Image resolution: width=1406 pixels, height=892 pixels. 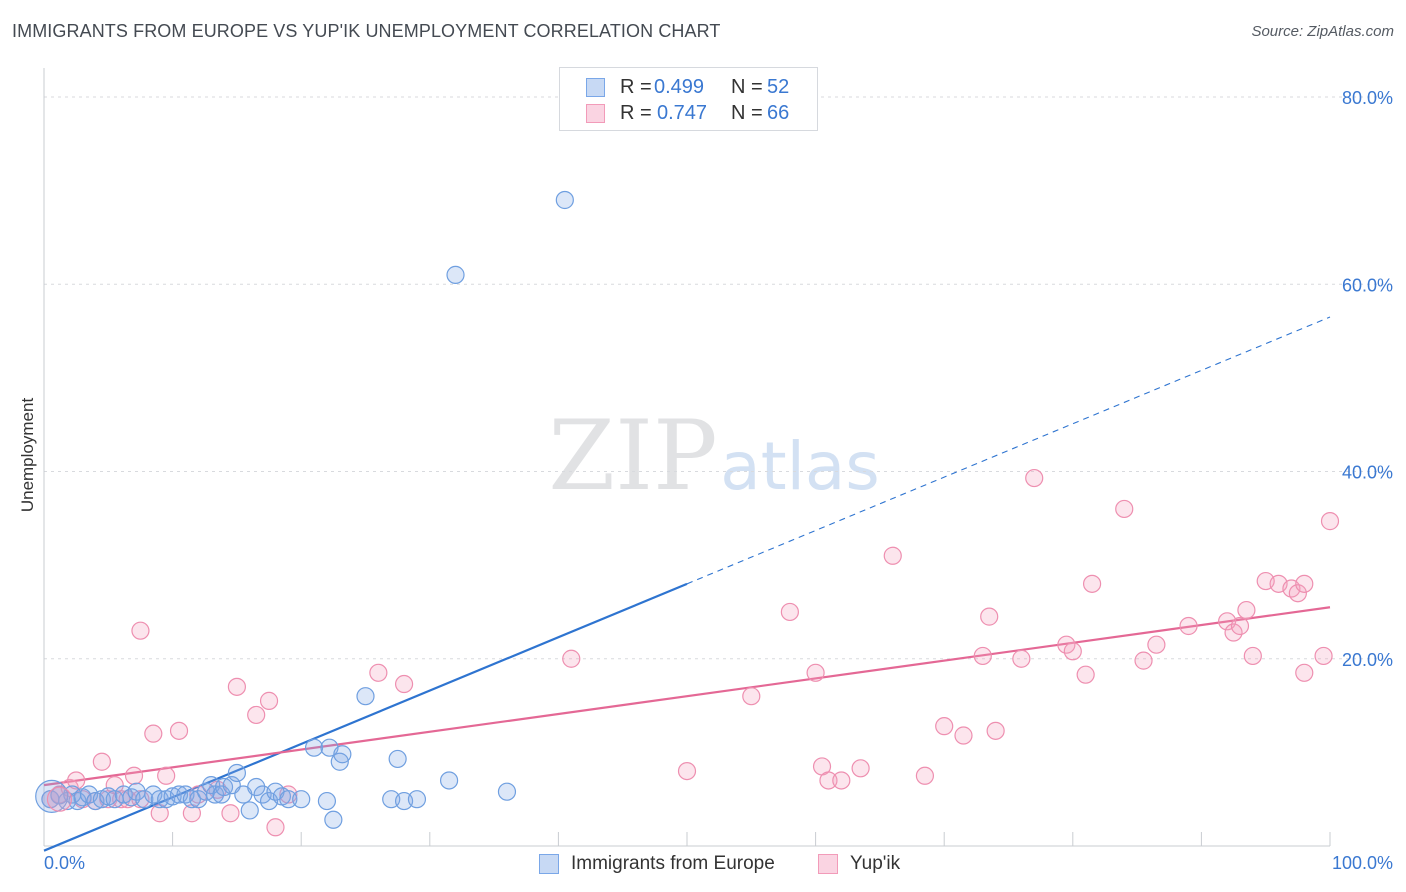 I want to click on legend-row-yupik: R = 0.747 N = 66, so click(x=688, y=114).